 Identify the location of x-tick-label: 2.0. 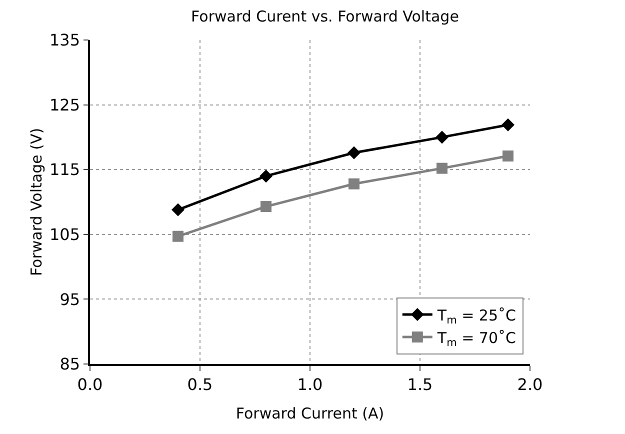
(530, 384).